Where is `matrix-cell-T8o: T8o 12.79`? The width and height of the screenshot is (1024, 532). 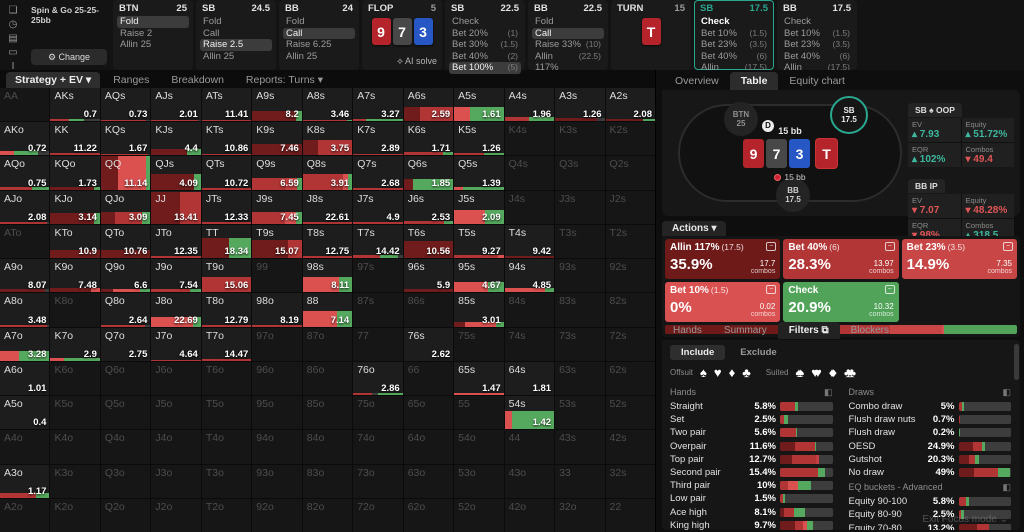
matrix-cell-T8o: T8o 12.79 is located at coordinates (226, 310).